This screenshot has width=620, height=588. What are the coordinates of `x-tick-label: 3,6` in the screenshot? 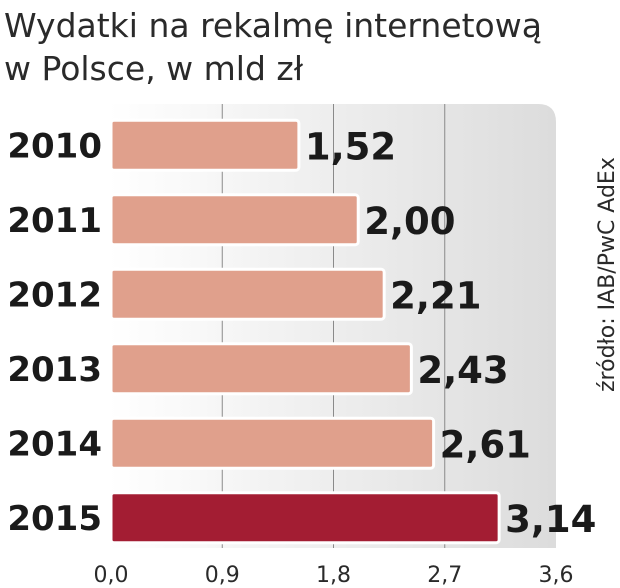 It's located at (556, 575).